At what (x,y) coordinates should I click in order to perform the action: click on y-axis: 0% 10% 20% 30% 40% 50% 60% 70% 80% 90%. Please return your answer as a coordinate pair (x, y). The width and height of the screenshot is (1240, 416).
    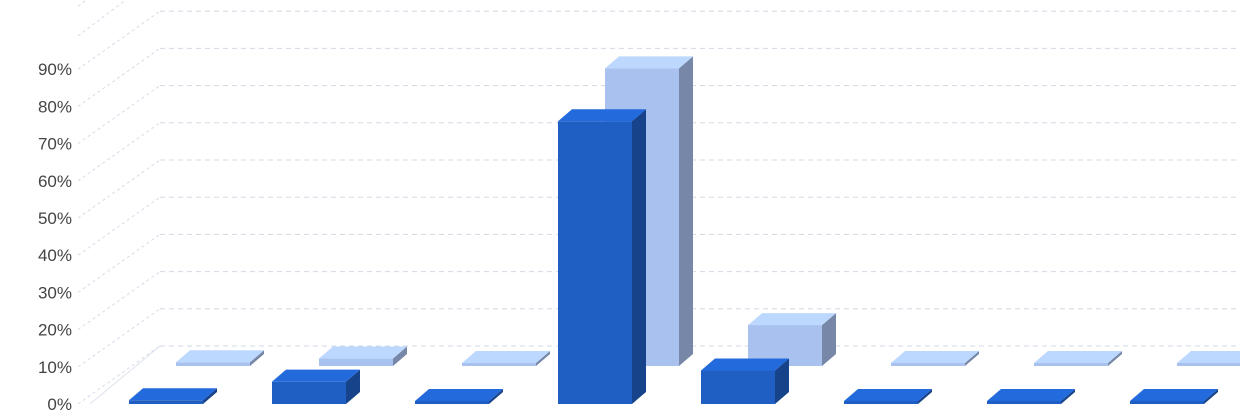
    Looking at the image, I should click on (55, 237).